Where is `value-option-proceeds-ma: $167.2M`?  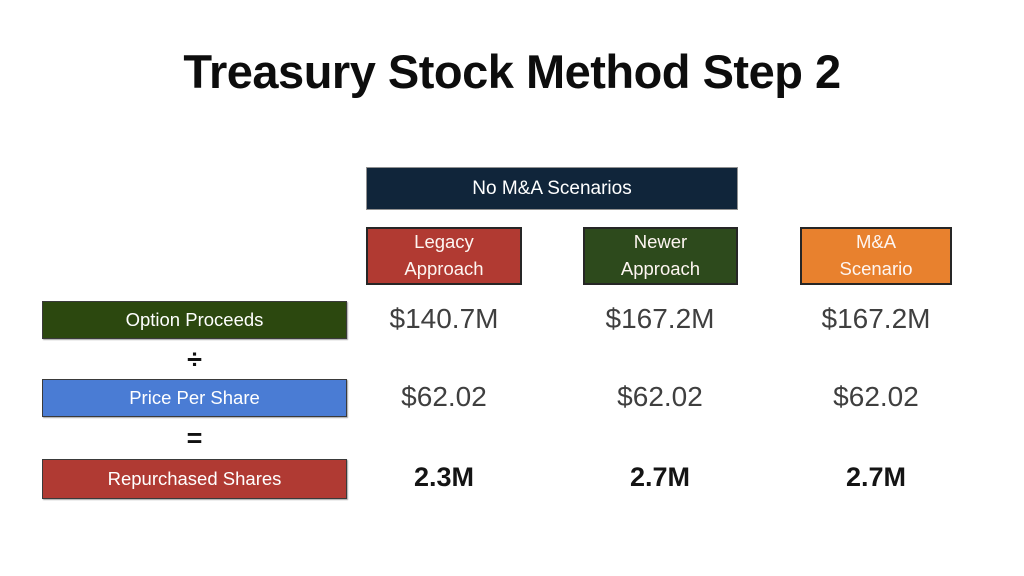 value-option-proceeds-ma: $167.2M is located at coordinates (876, 318).